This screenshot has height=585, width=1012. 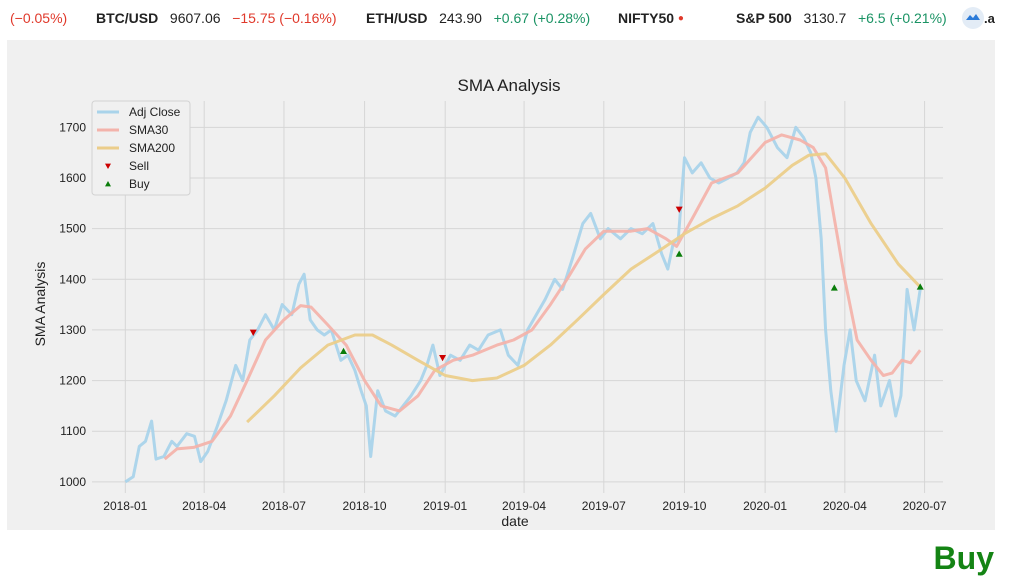 I want to click on ticker-price: 243.90, so click(x=460, y=18).